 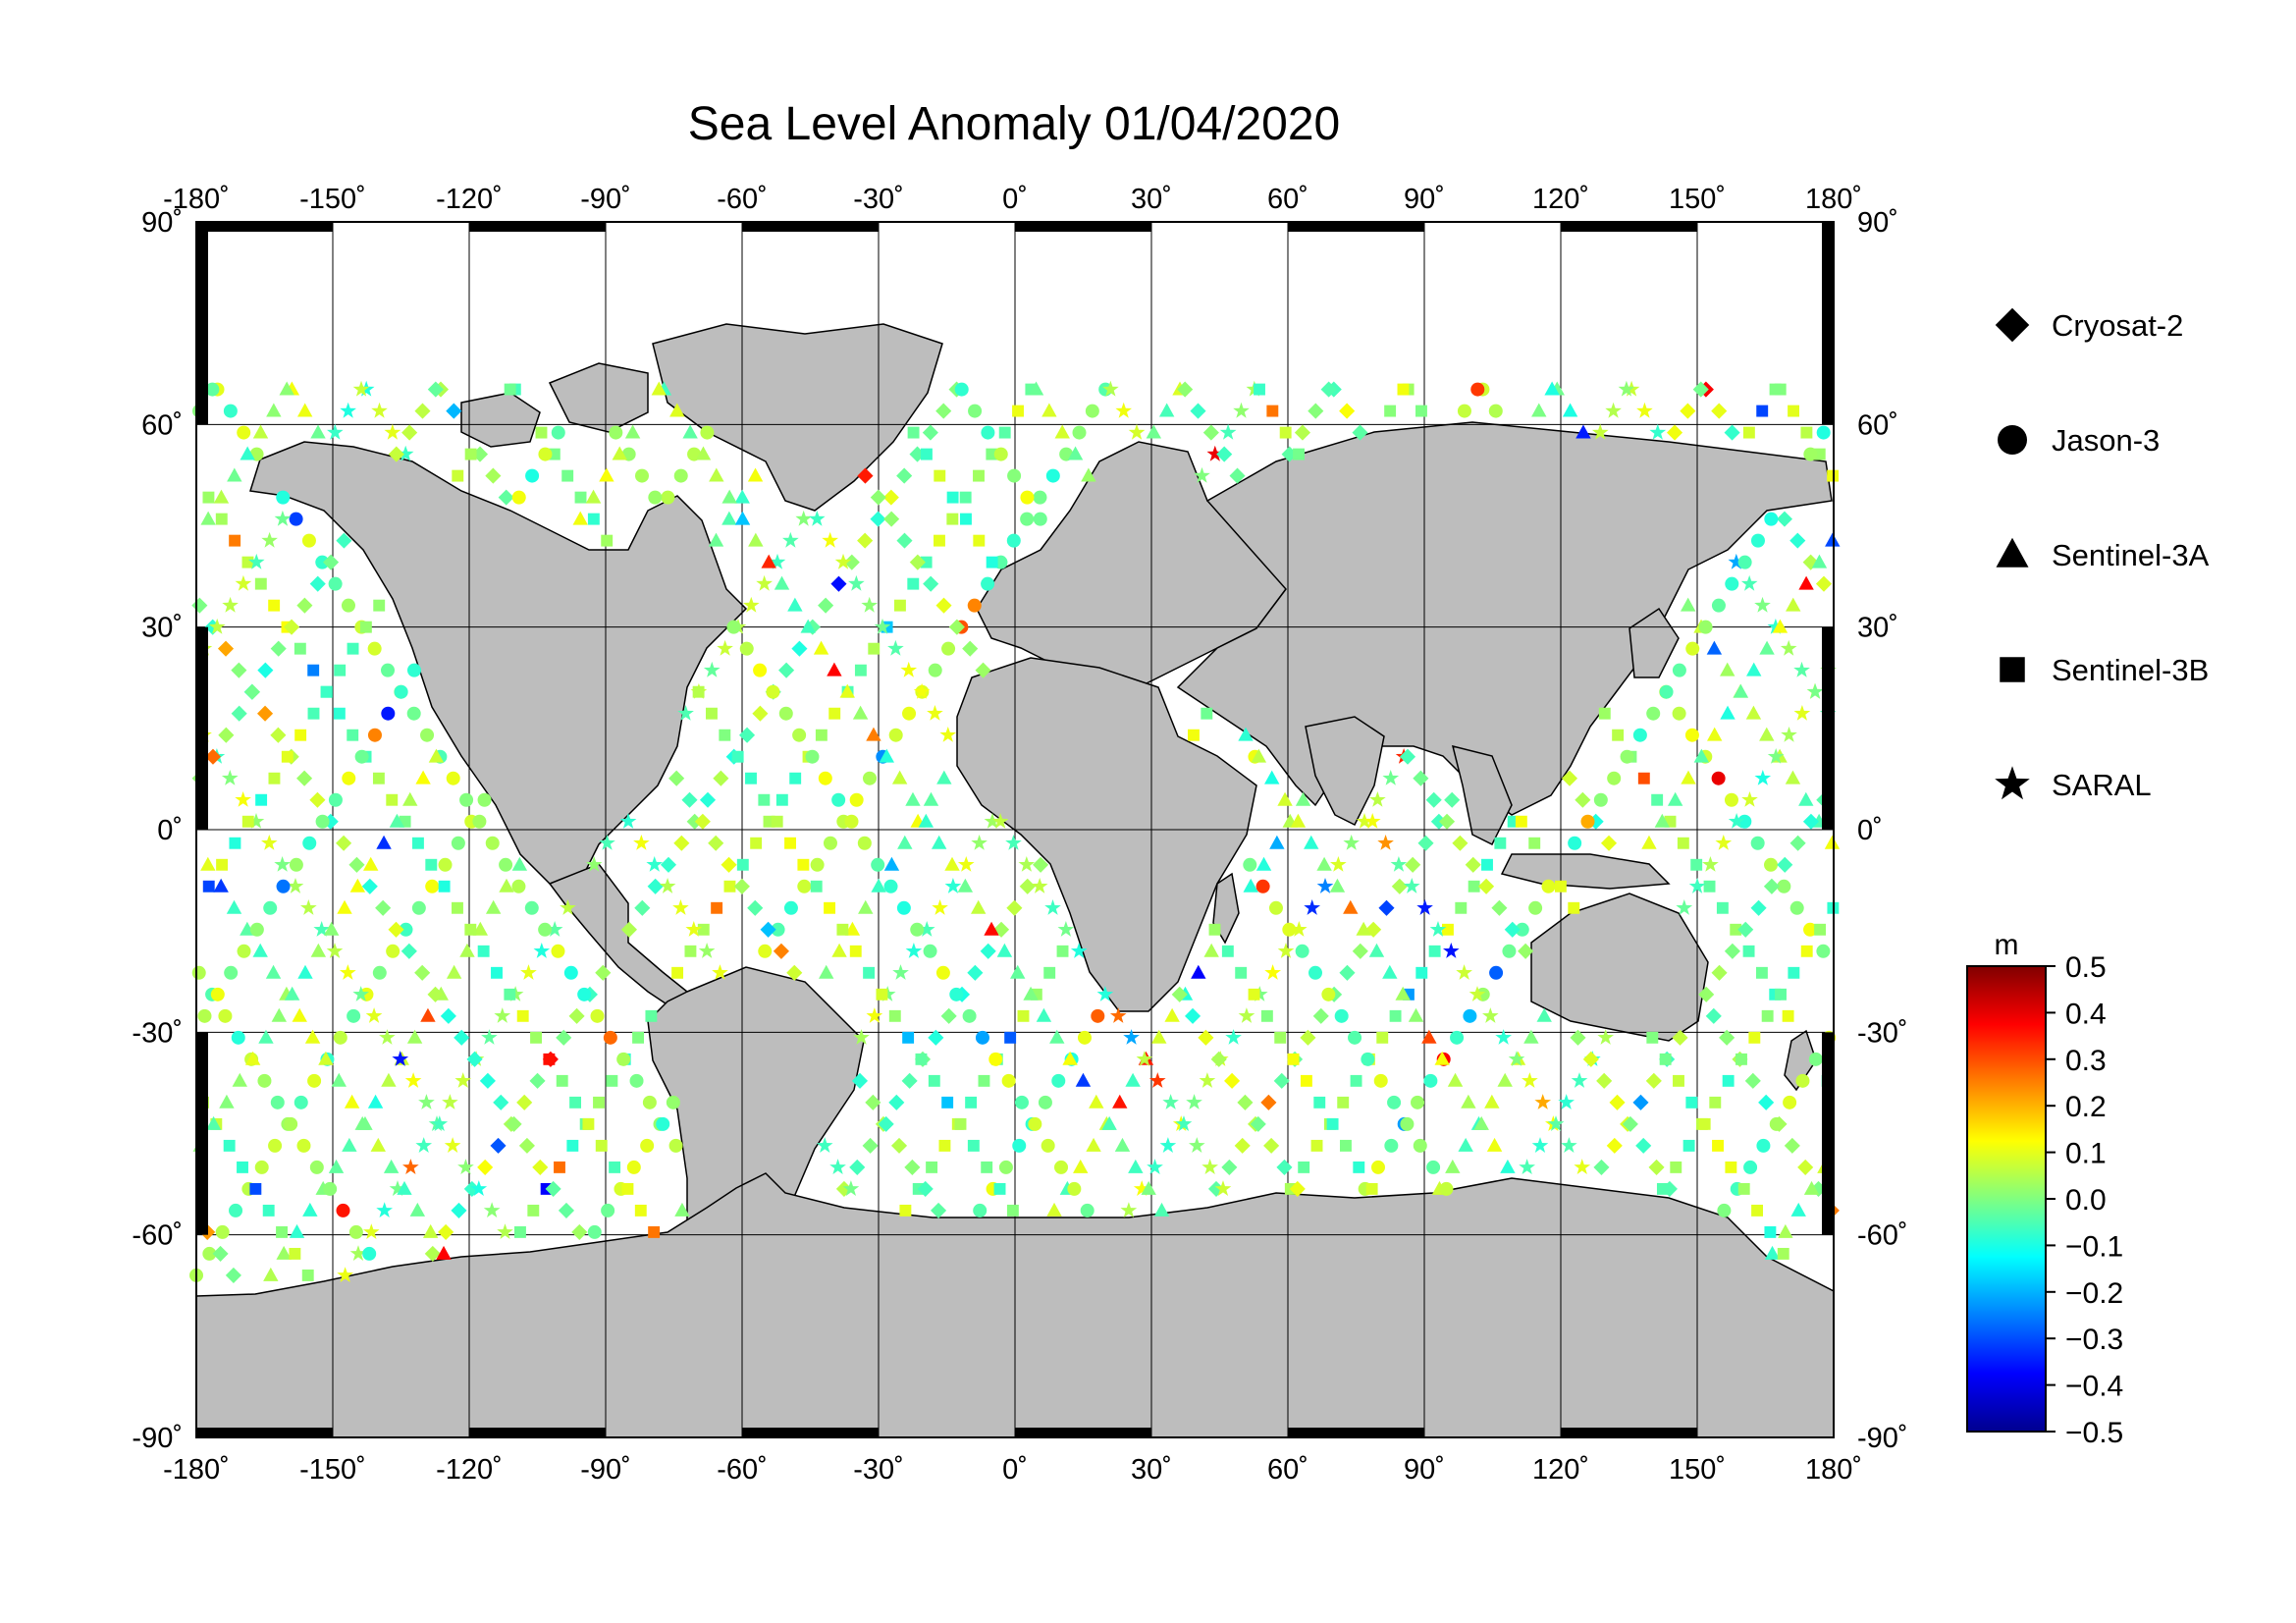 What do you see at coordinates (1877, 223) in the screenshot?
I see `lat-tick-label: 90˚` at bounding box center [1877, 223].